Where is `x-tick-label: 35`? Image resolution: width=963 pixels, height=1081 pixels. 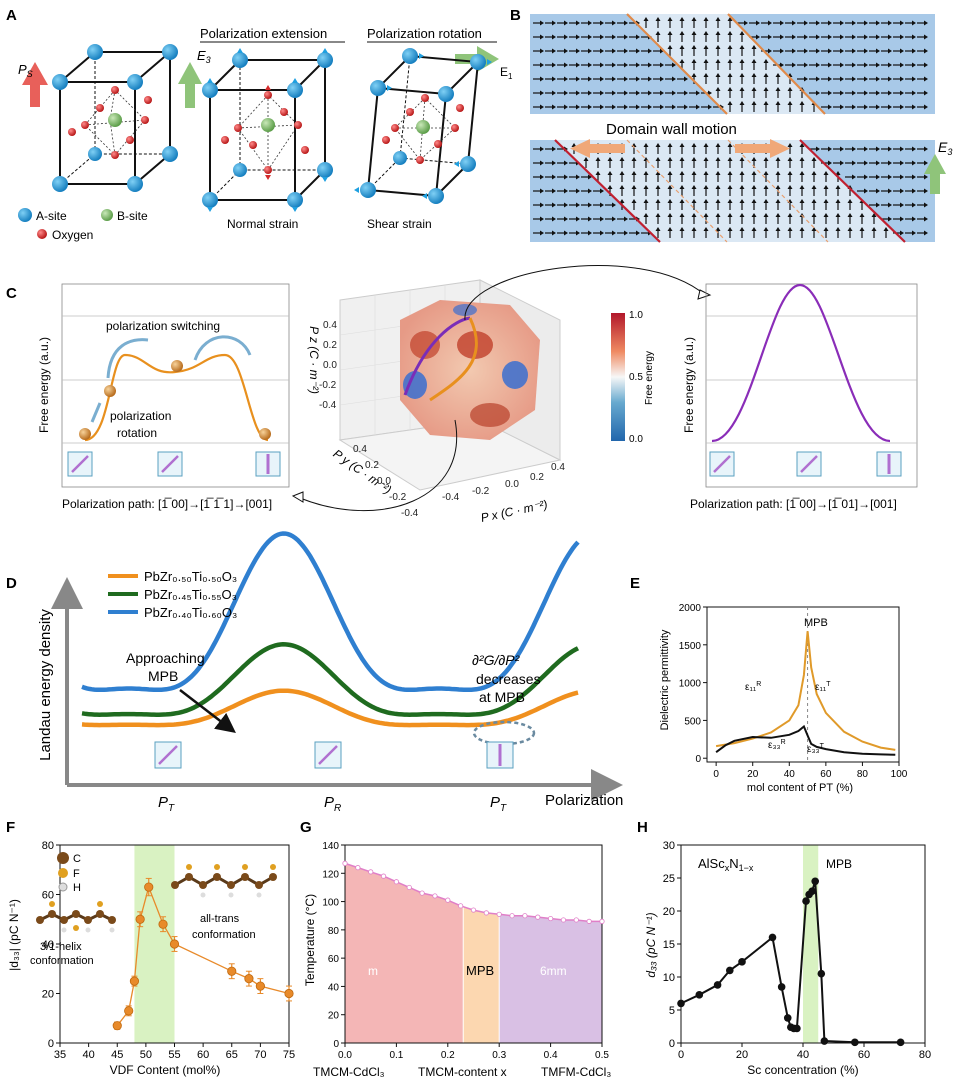 x-tick-label: 35 is located at coordinates (60, 1055).